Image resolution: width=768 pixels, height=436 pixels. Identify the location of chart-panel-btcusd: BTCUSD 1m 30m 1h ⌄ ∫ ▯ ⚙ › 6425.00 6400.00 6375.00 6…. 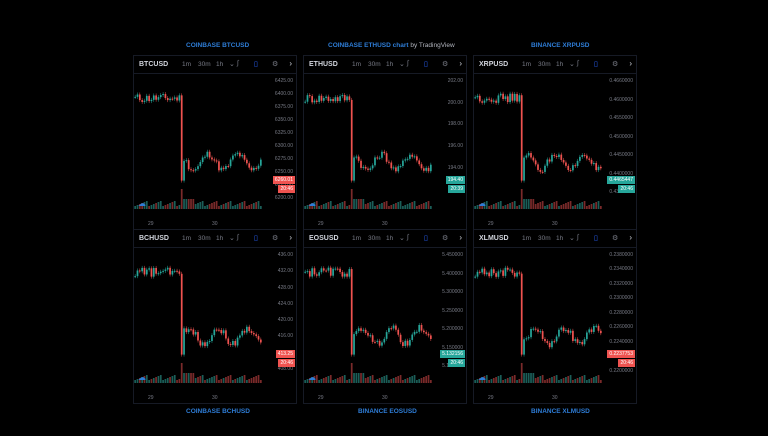
(215, 142).